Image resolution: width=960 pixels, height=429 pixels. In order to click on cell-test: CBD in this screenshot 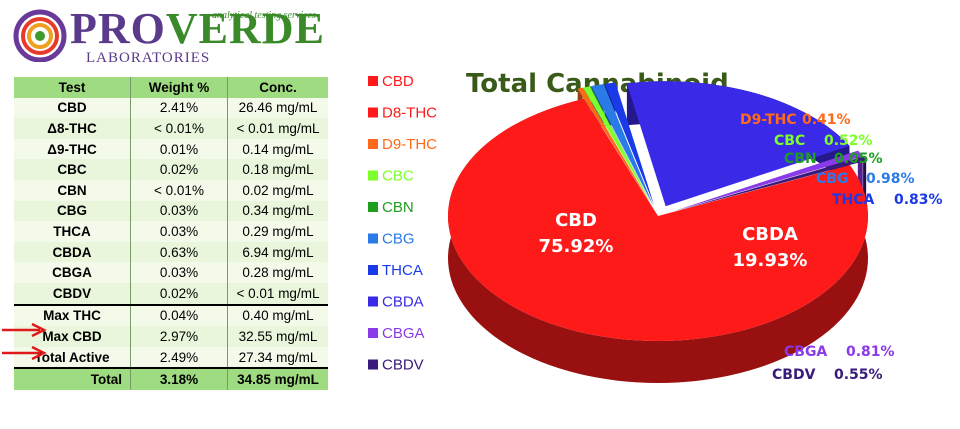, I will do `click(72, 108)`.